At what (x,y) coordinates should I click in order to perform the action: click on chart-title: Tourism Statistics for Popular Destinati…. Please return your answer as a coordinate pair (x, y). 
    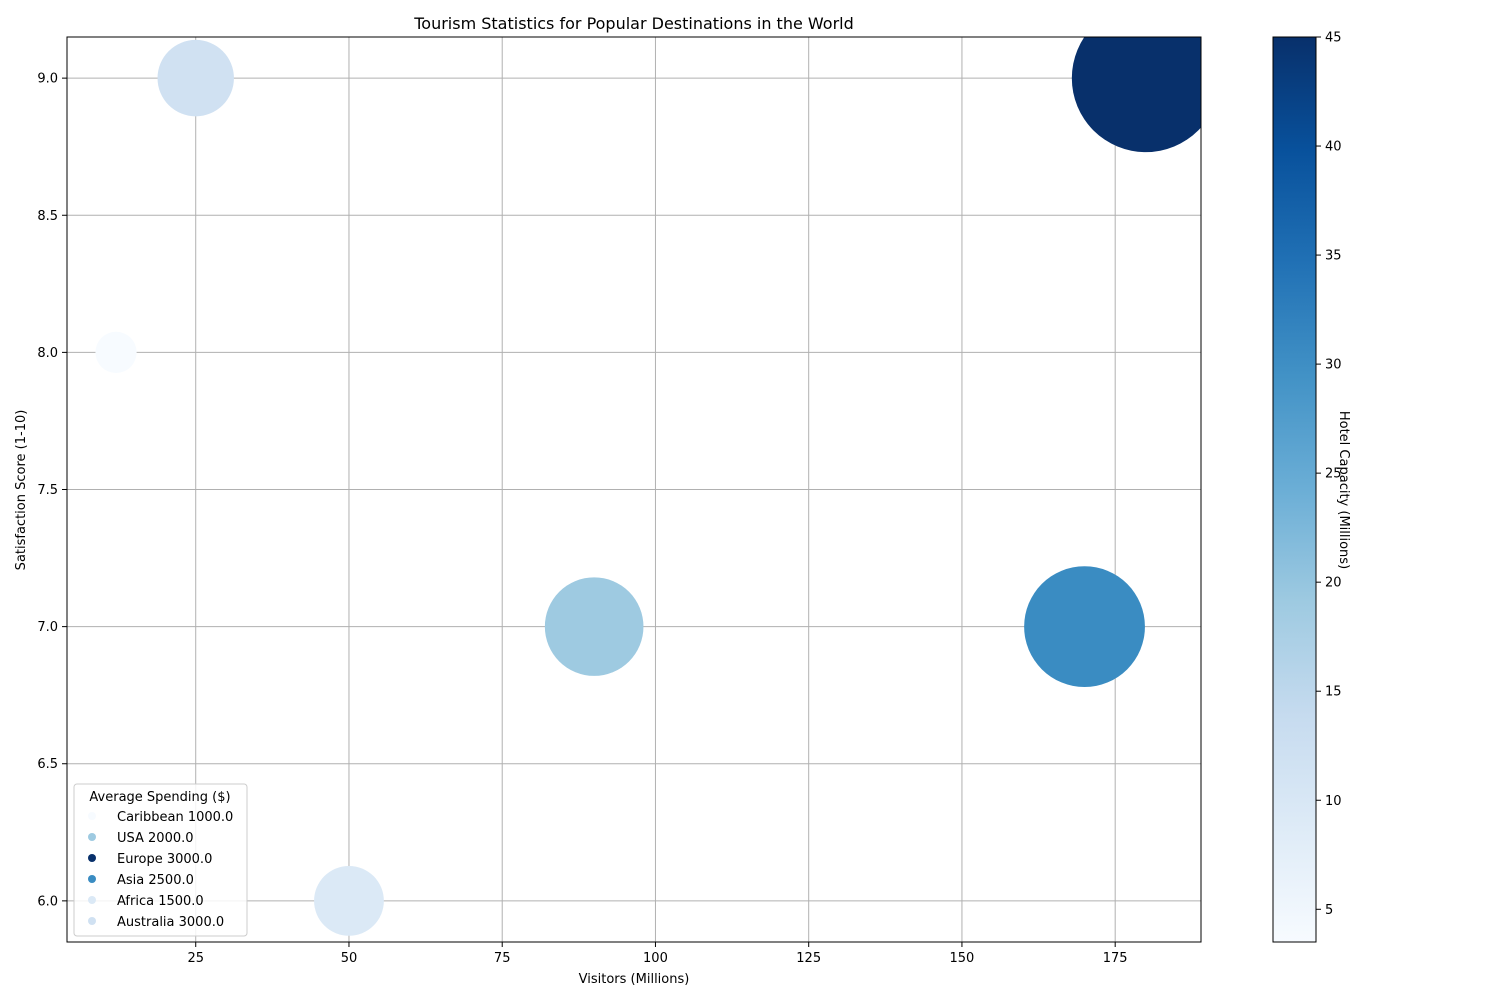
    Looking at the image, I should click on (633, 23).